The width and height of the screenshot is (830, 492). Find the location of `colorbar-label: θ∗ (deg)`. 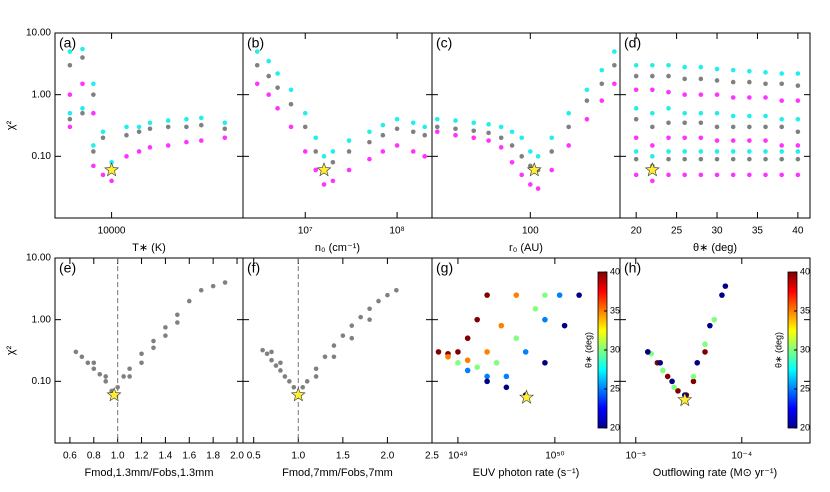

colorbar-label: θ∗ (deg) is located at coordinates (588, 350).